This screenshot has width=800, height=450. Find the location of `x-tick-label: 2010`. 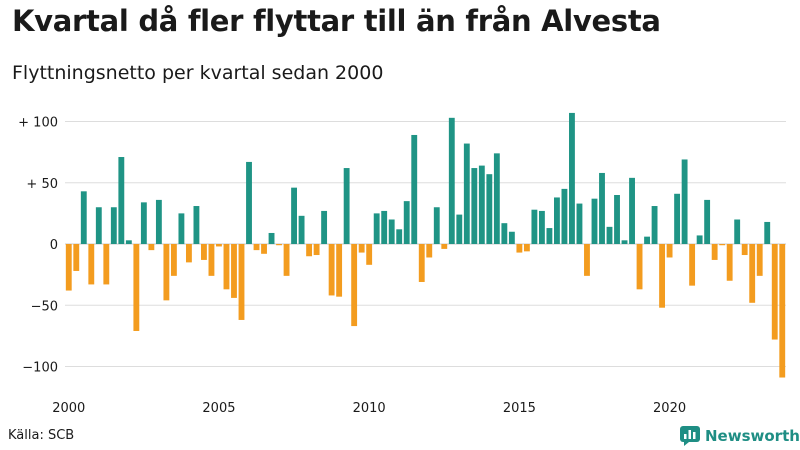

x-tick-label: 2010 is located at coordinates (369, 408).